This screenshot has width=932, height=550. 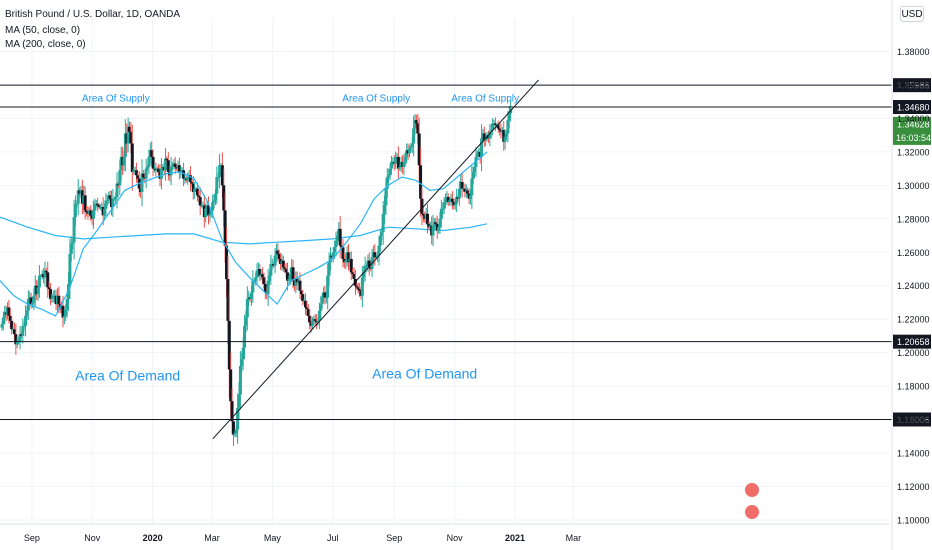 What do you see at coordinates (45, 44) in the screenshot?
I see `ma200-legend: MA (200, close, 0)` at bounding box center [45, 44].